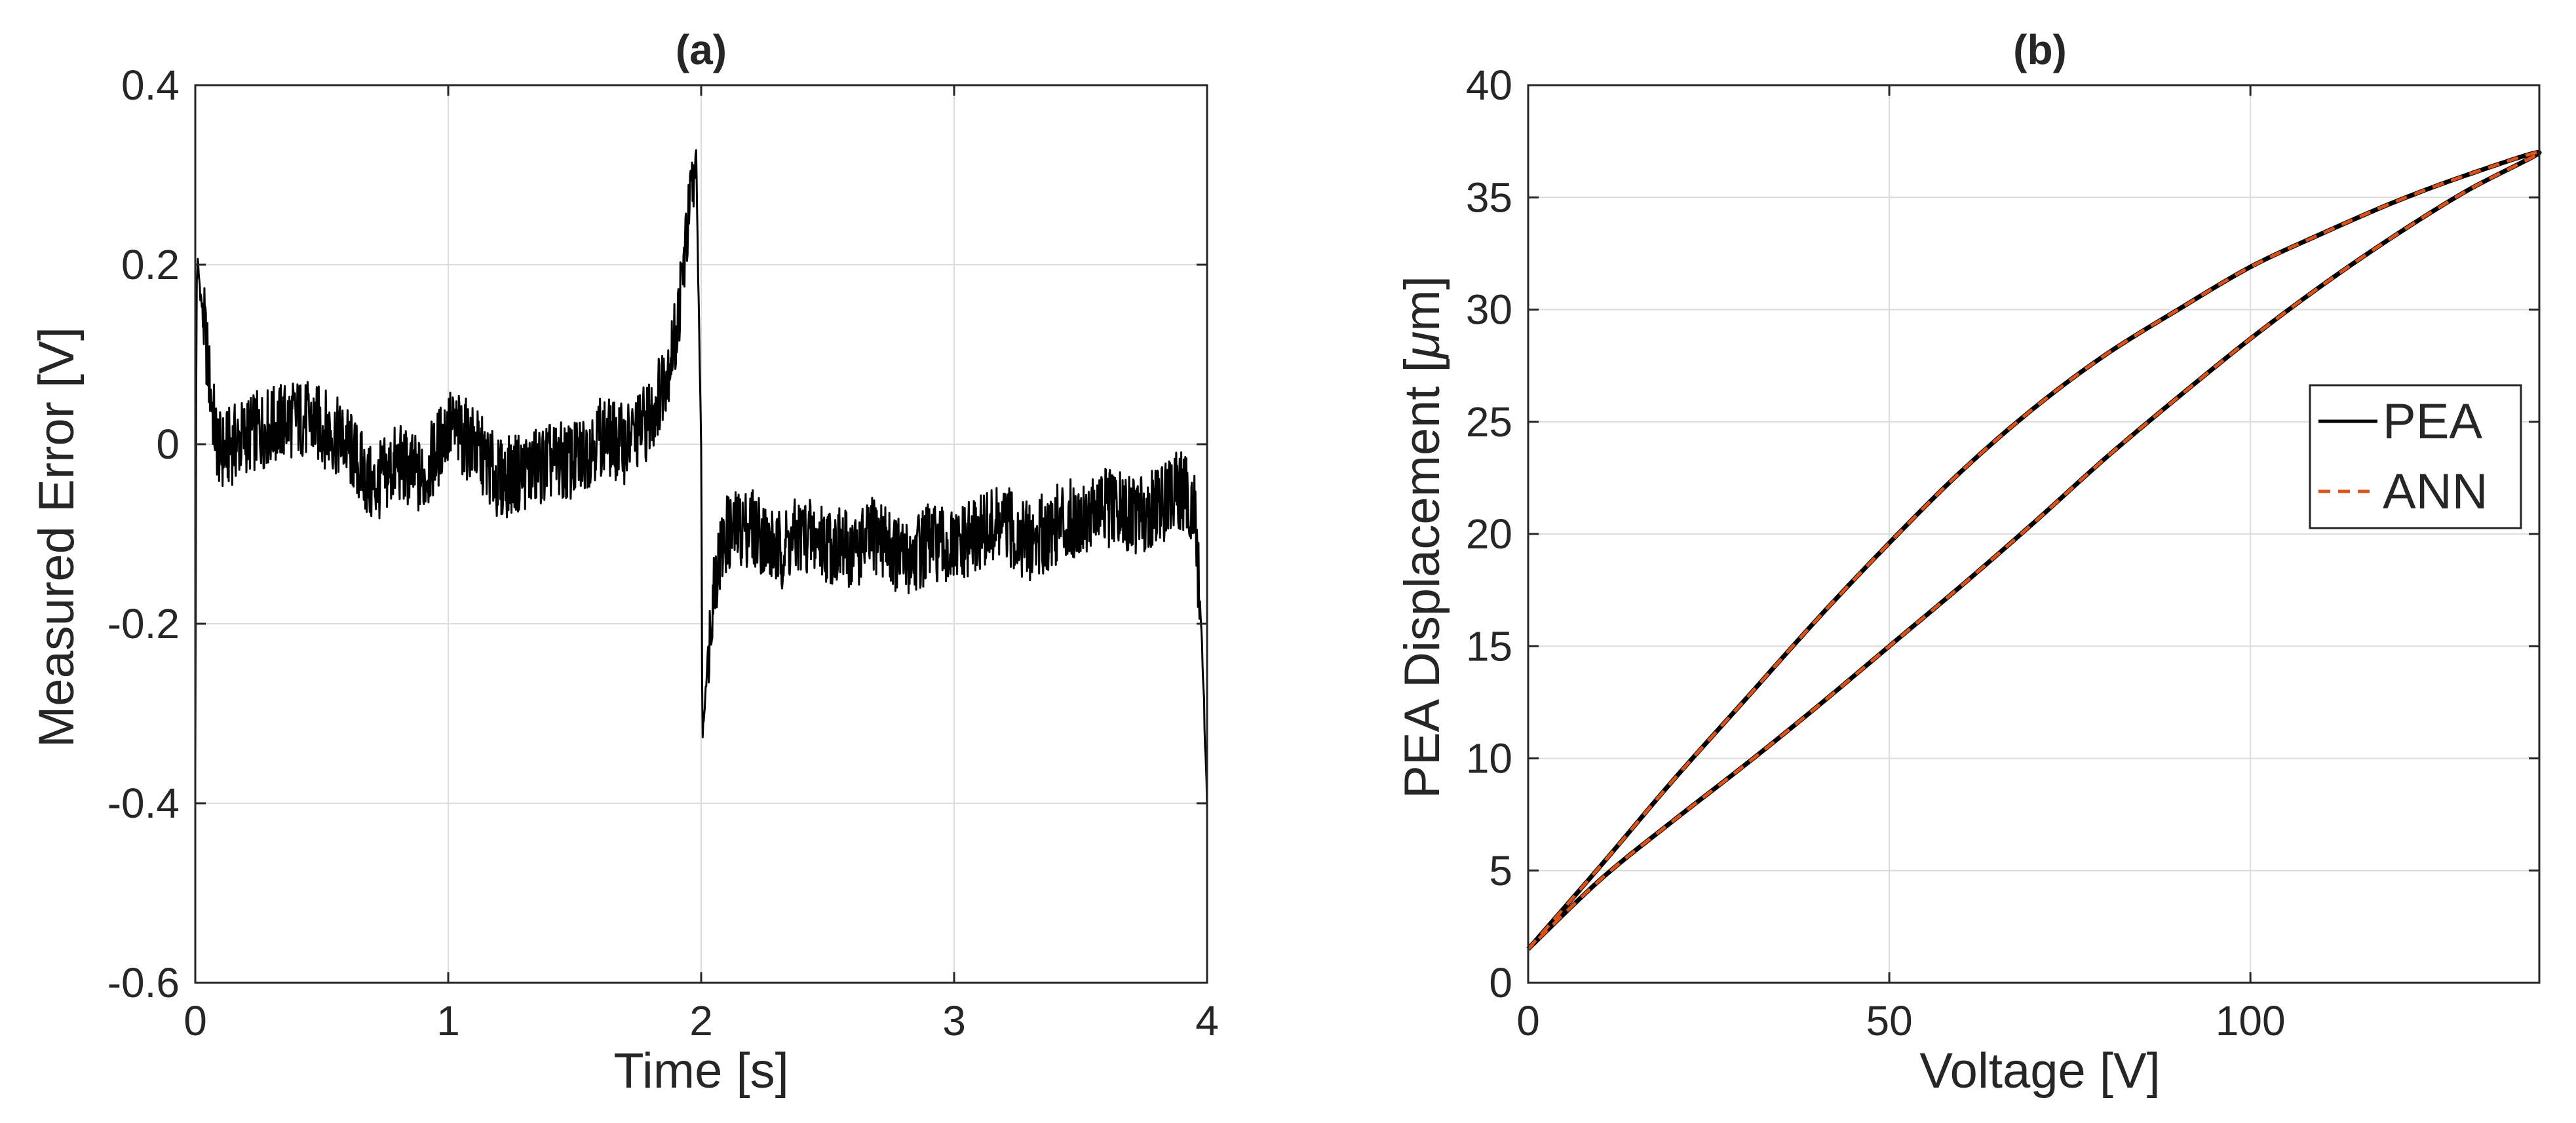 The width and height of the screenshot is (2576, 1123). What do you see at coordinates (1489, 85) in the screenshot?
I see `y-tick-label: 40` at bounding box center [1489, 85].